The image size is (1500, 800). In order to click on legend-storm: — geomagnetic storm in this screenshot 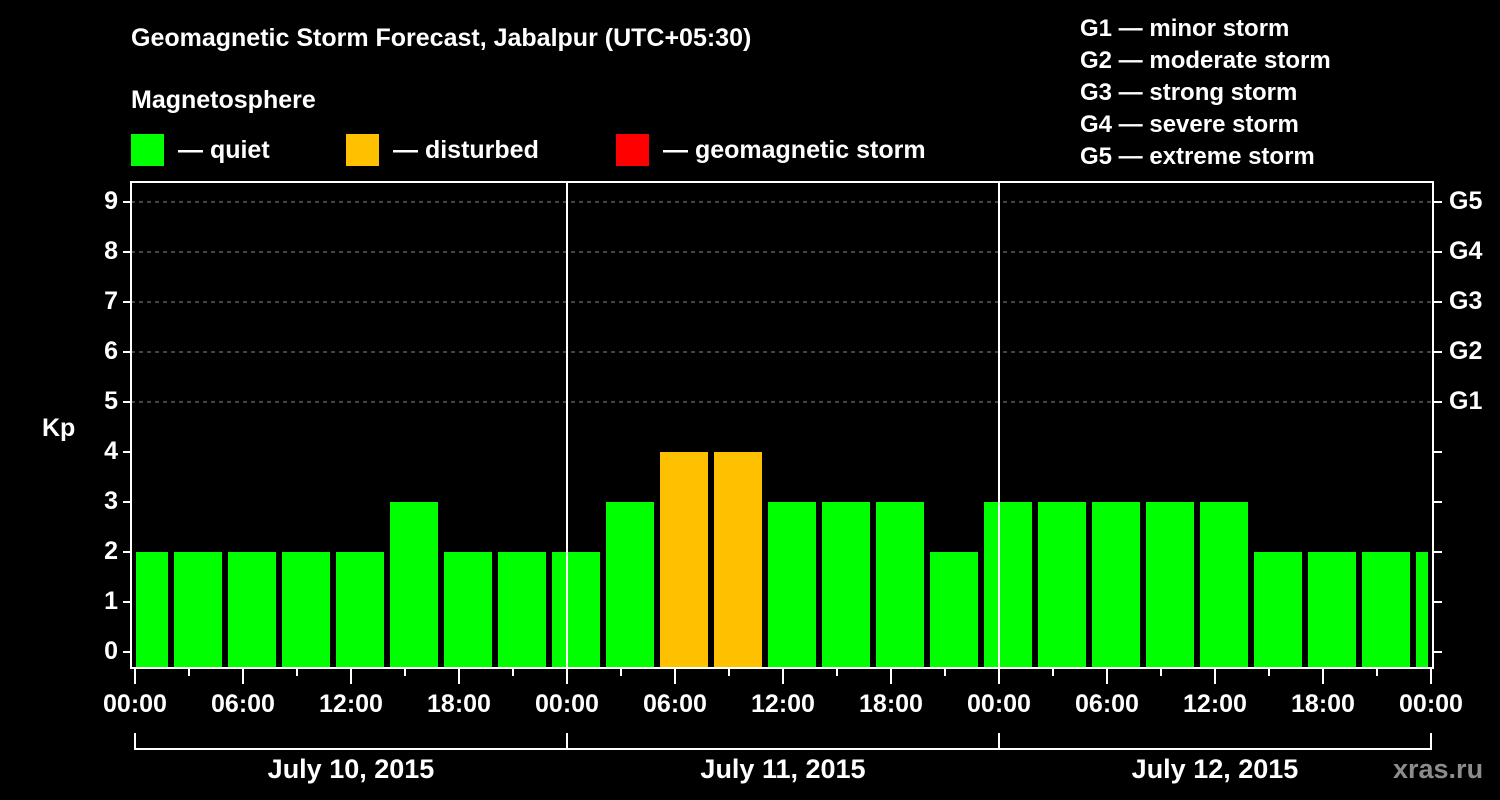, I will do `click(771, 150)`.